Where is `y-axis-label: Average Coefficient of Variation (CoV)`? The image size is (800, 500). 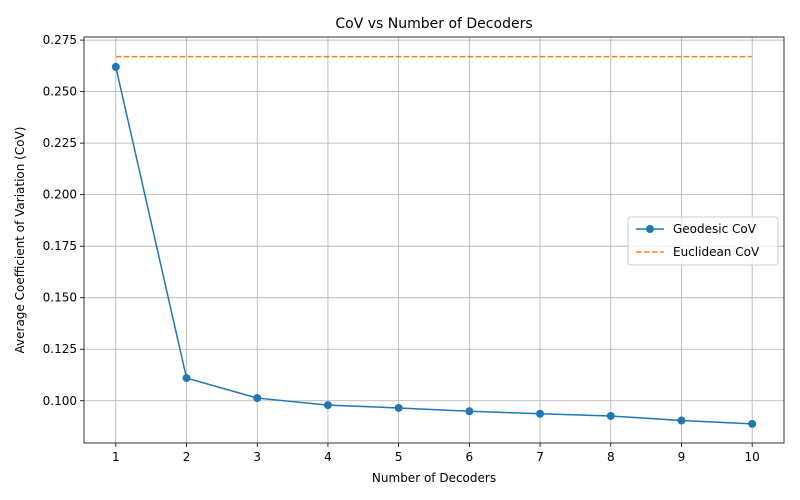 y-axis-label: Average Coefficient of Variation (CoV) is located at coordinates (20, 240).